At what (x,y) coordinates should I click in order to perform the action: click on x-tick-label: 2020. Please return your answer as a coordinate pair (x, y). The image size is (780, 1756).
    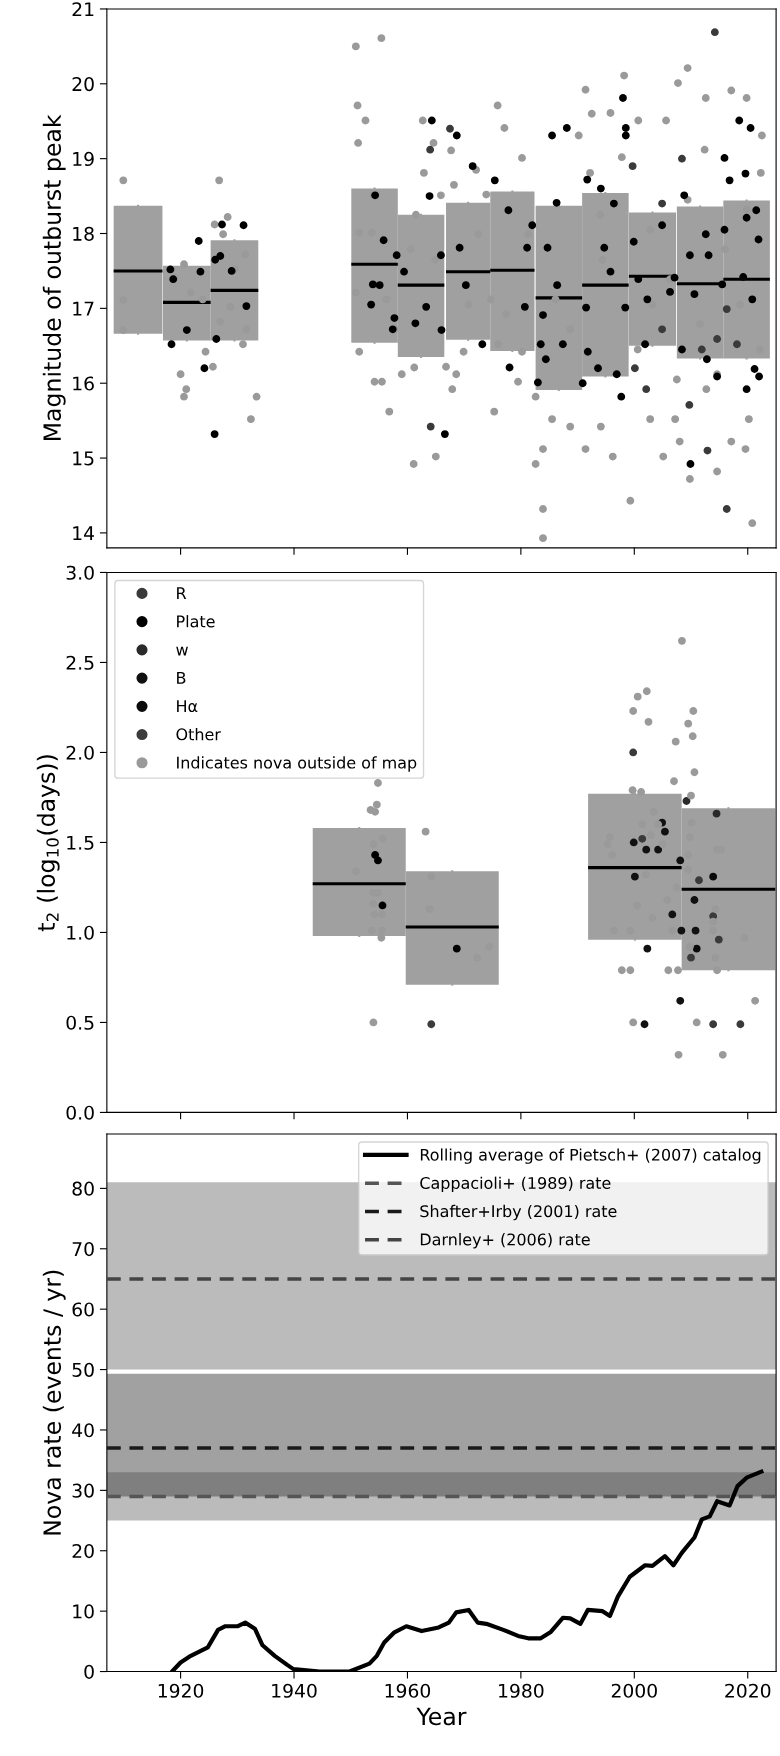
    Looking at the image, I should click on (748, 1690).